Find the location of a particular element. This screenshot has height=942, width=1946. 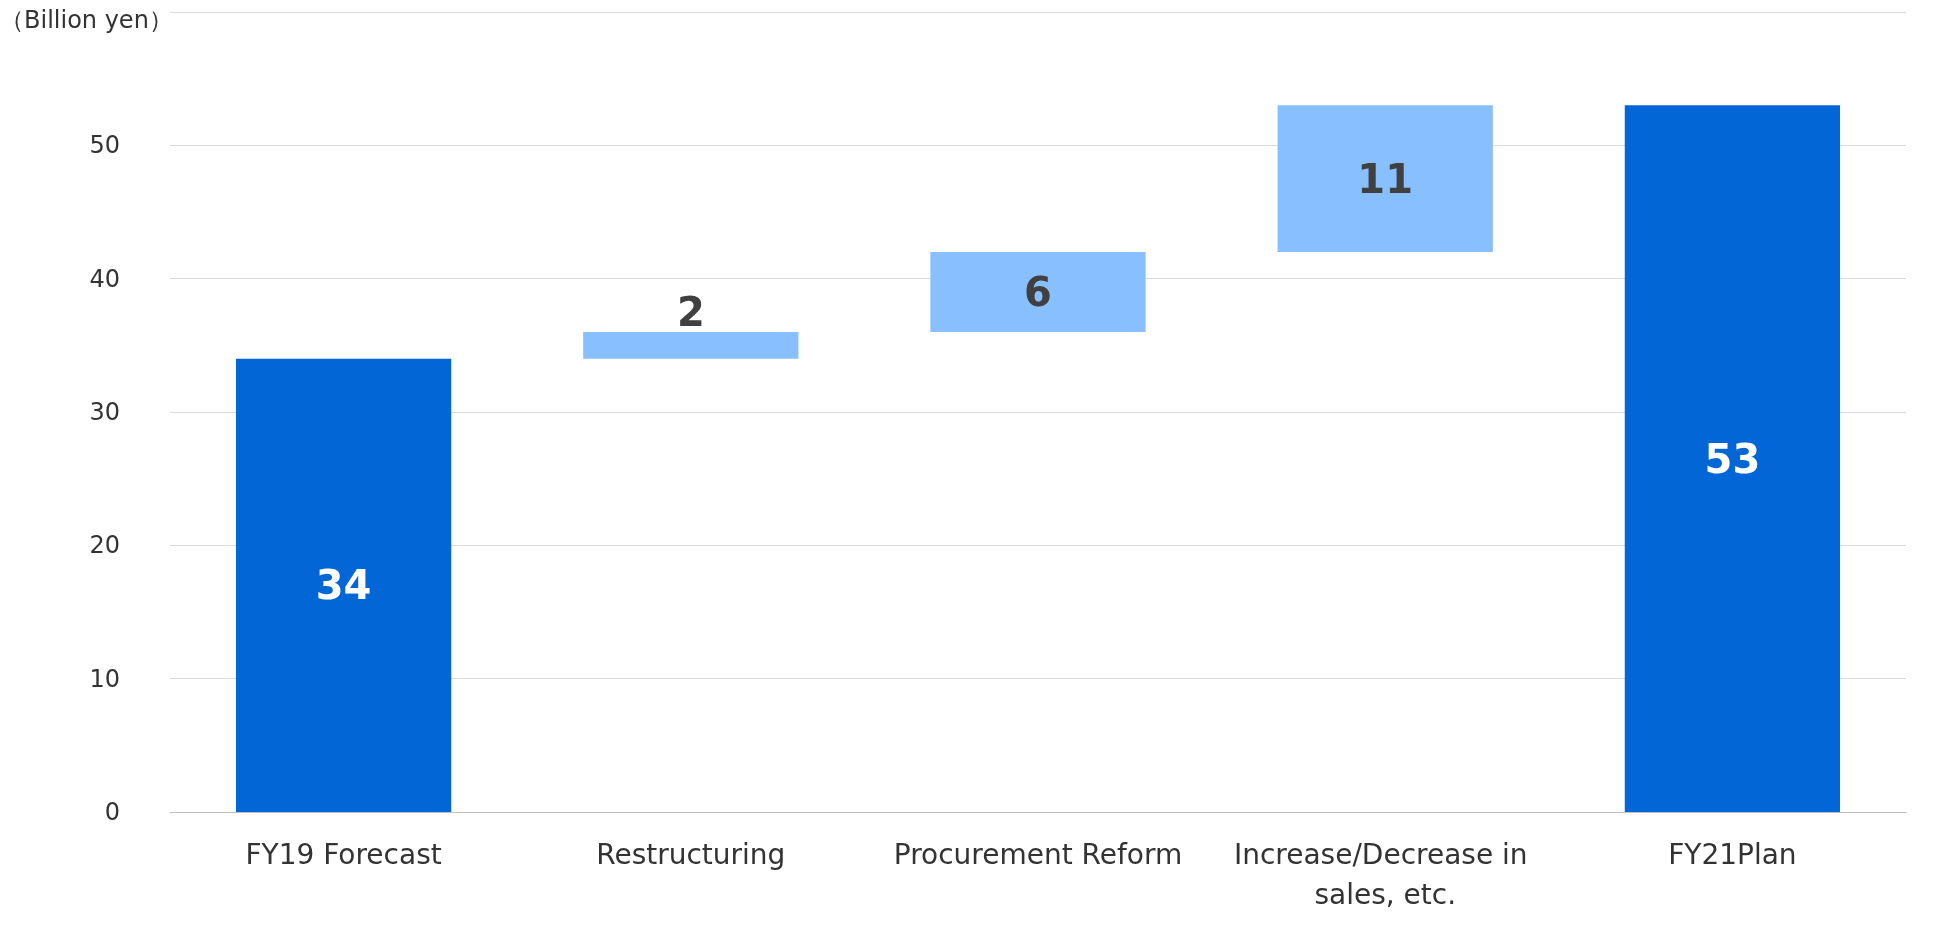

data-label: 2 is located at coordinates (690, 312).